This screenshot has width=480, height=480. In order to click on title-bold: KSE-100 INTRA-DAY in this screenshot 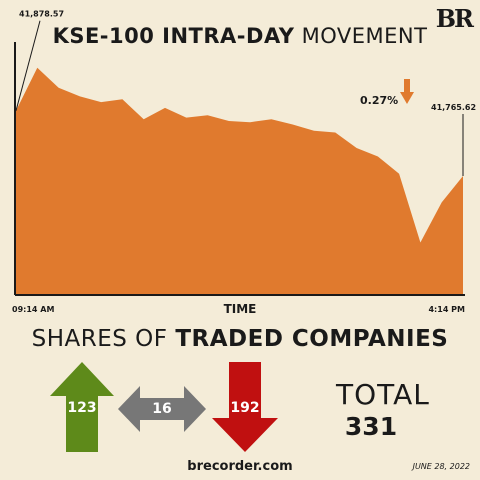, I will do `click(173, 36)`.